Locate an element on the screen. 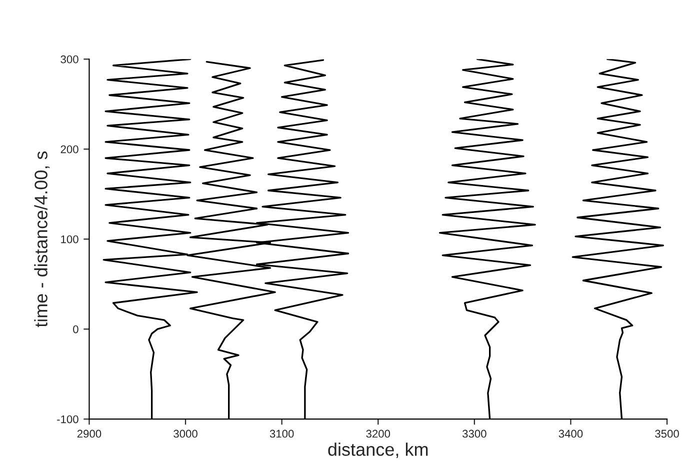 Image resolution: width=697 pixels, height=473 pixels. y-axis-title: time - distance/4.00, s is located at coordinates (42, 239).